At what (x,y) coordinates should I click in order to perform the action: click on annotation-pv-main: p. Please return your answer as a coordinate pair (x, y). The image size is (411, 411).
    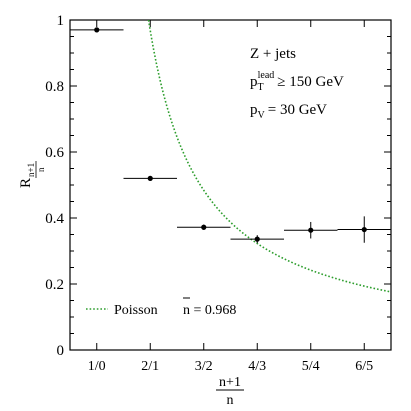
    Looking at the image, I should click on (254, 110).